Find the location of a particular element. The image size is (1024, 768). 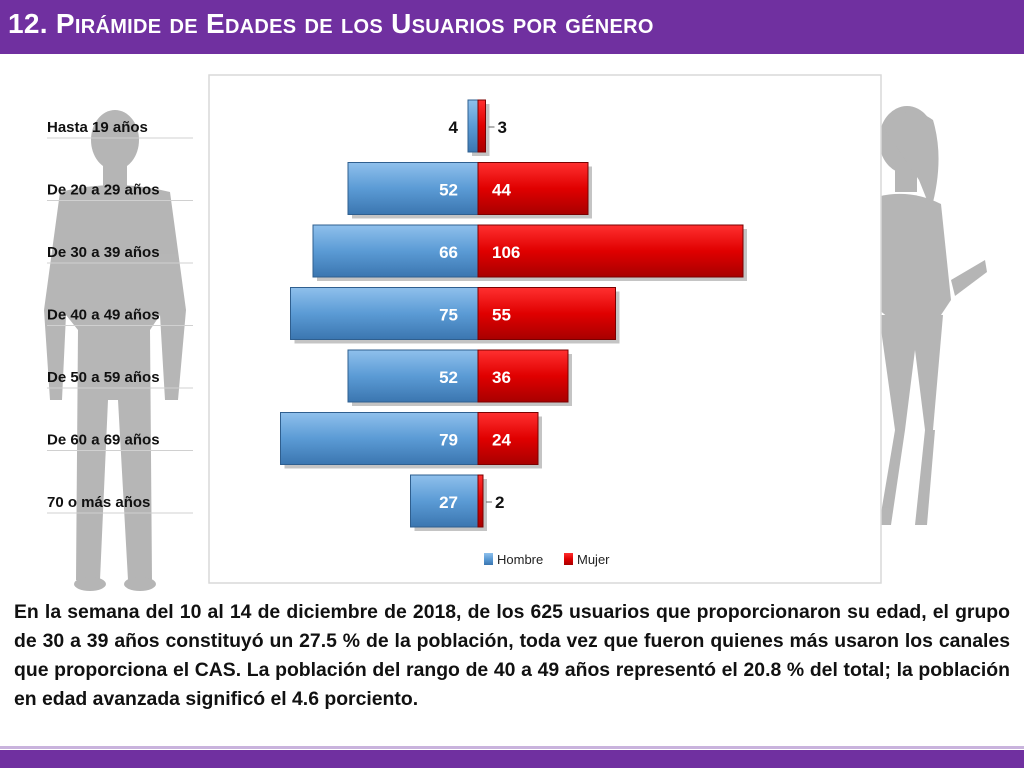

woman-silhouette-icon is located at coordinates (875, 315).